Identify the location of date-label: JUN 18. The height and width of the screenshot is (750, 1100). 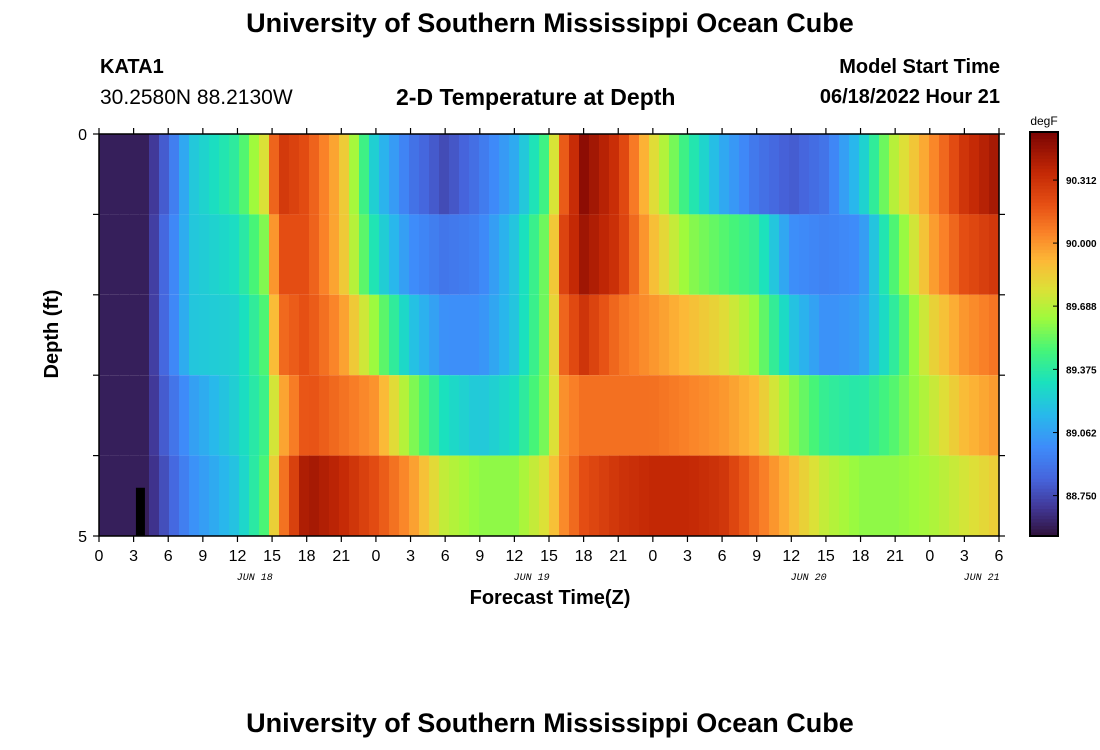
(255, 578).